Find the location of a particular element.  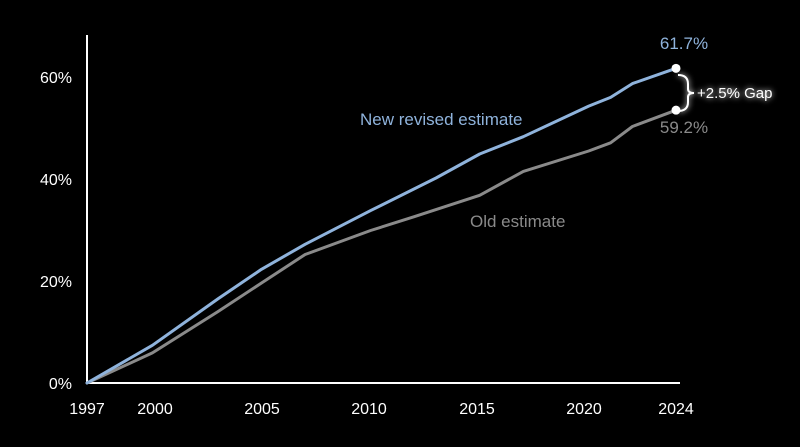

old-estimate-label: Old estimate is located at coordinates (517, 221).